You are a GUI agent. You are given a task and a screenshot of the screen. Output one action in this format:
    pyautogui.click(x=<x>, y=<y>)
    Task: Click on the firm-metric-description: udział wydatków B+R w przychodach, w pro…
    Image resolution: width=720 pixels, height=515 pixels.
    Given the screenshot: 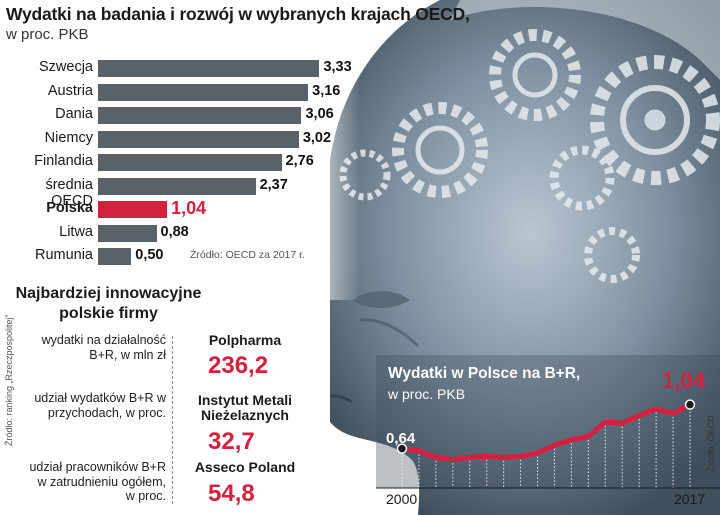 What is the action you would take?
    pyautogui.click(x=100, y=405)
    